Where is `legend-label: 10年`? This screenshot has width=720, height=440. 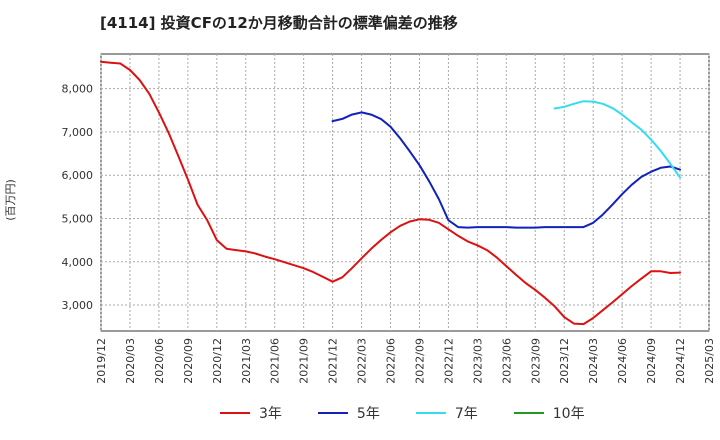 legend-label: 10年 is located at coordinates (568, 414).